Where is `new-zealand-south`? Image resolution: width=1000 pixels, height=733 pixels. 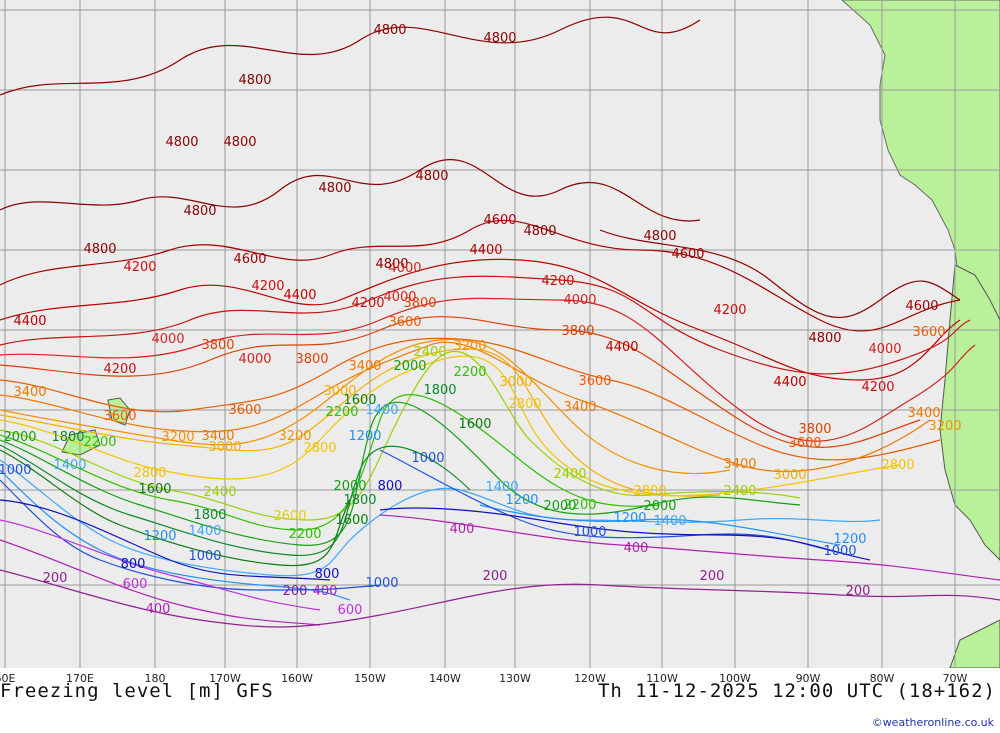
new-zealand-south is located at coordinates (81, 442).